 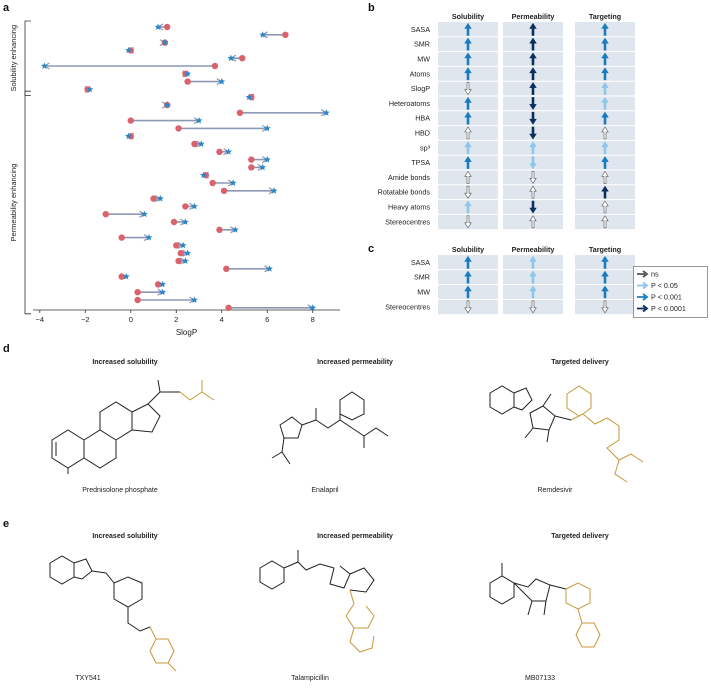 What do you see at coordinates (125, 362) in the screenshot?
I see `d-title-solubility: Increased solubility` at bounding box center [125, 362].